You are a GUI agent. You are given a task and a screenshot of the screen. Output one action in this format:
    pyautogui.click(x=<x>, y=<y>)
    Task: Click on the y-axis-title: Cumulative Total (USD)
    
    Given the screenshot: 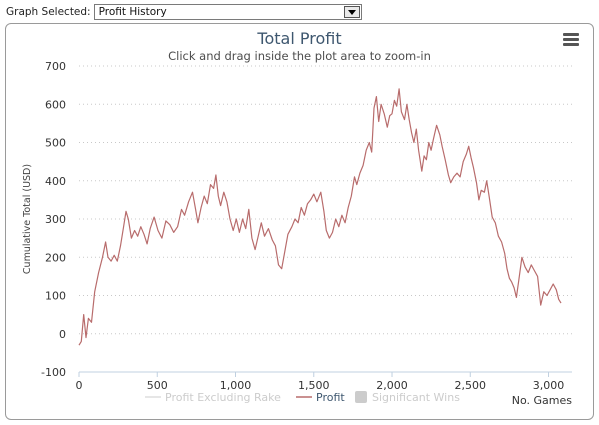 What is the action you would take?
    pyautogui.click(x=27, y=219)
    